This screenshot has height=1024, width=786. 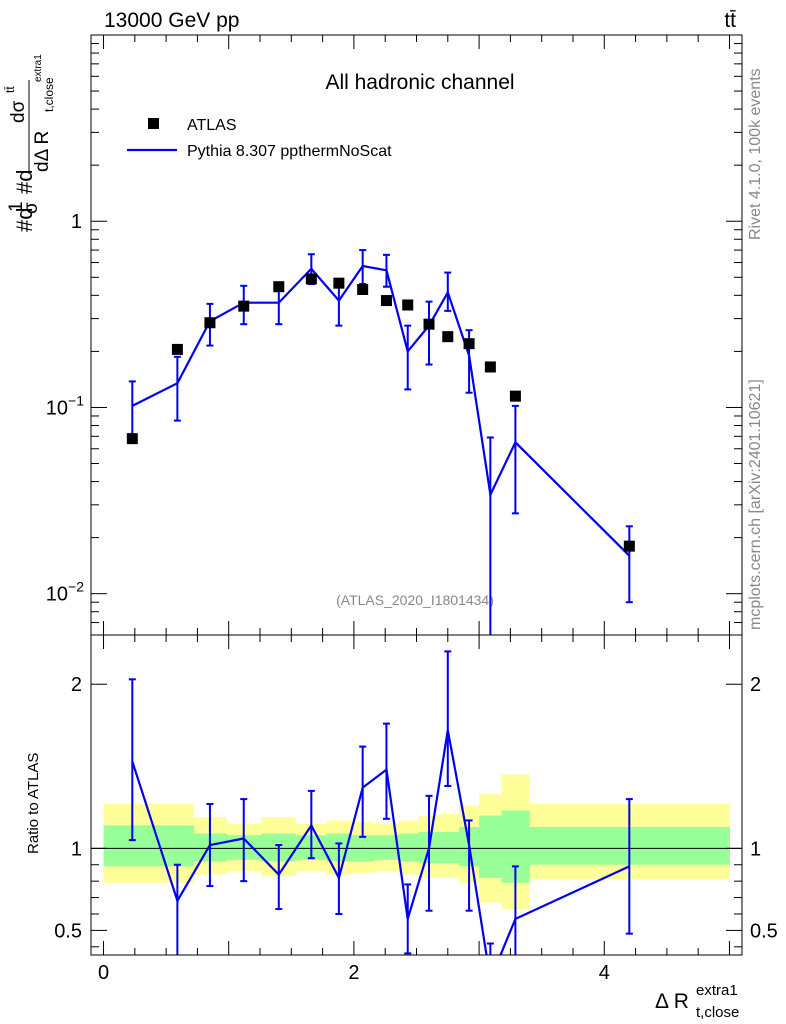 I want to click on x-tick-label: 2, so click(x=353, y=973).